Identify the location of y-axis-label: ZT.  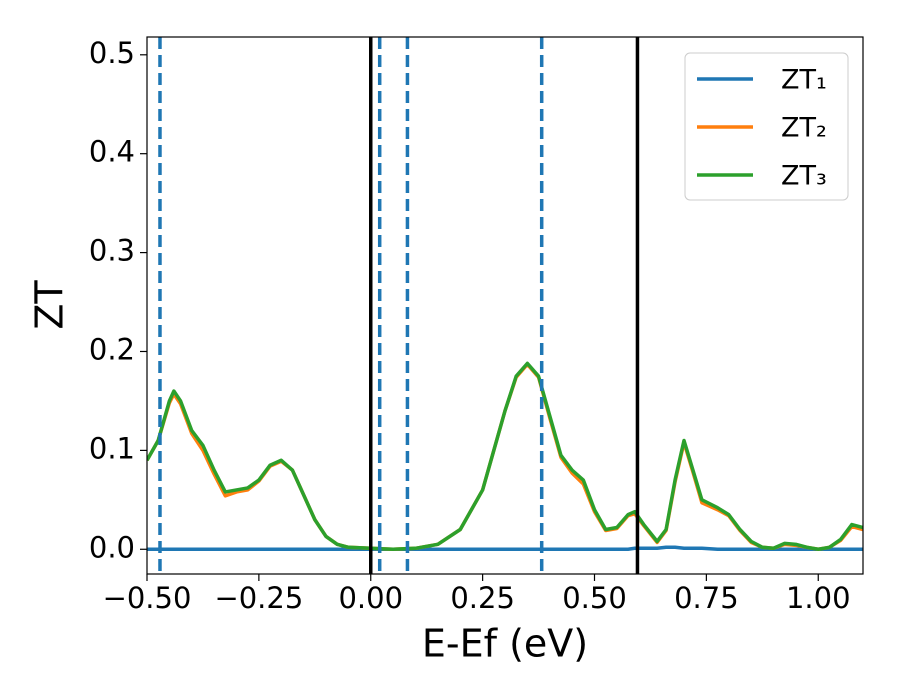
(50, 305).